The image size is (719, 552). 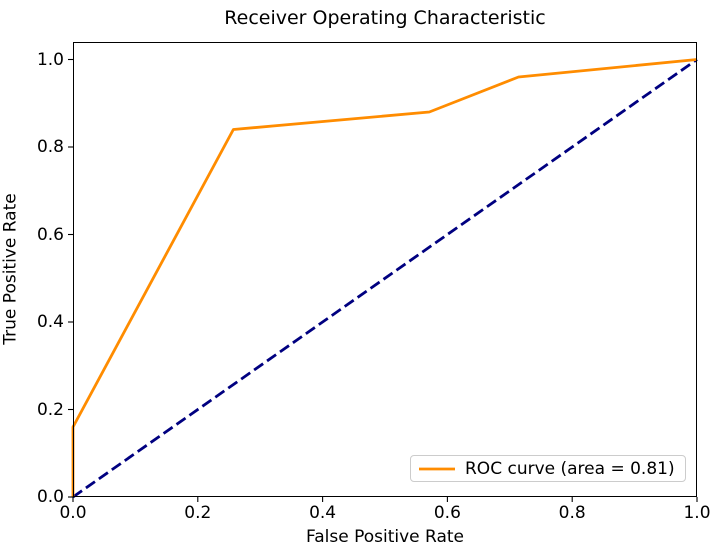 I want to click on roc-curve-legend-swatch-icon, so click(x=437, y=468).